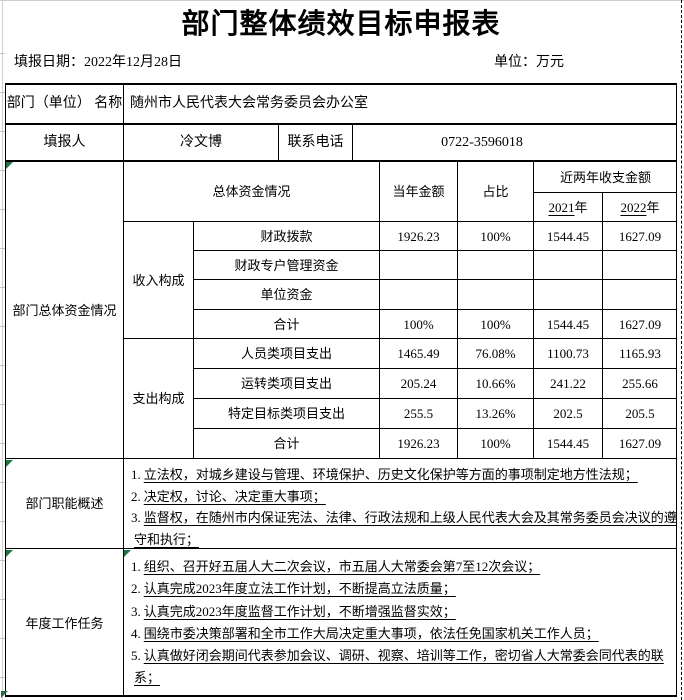 The height and width of the screenshot is (700, 684). Describe the element at coordinates (342, 0) in the screenshot. I see `top-gridline` at that location.